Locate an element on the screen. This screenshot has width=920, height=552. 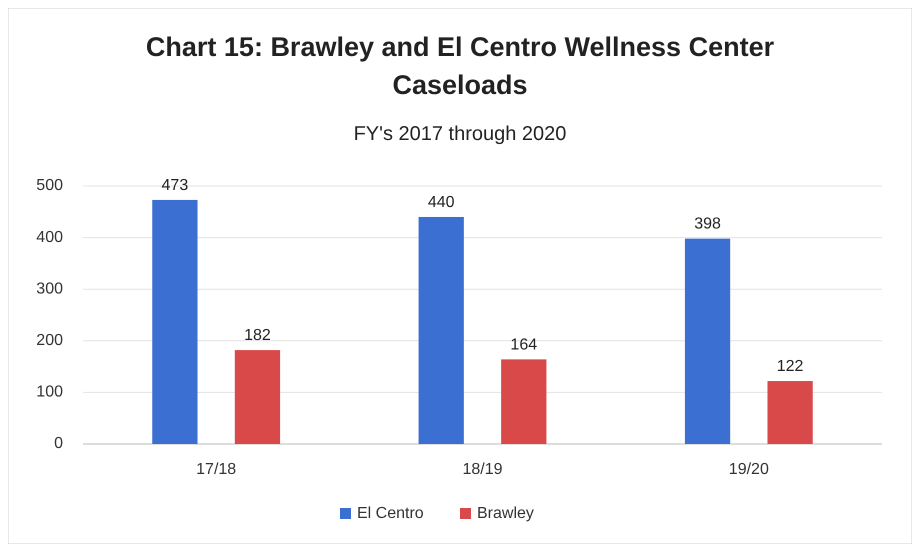
x-tick-label: 18/19 is located at coordinates (482, 469).